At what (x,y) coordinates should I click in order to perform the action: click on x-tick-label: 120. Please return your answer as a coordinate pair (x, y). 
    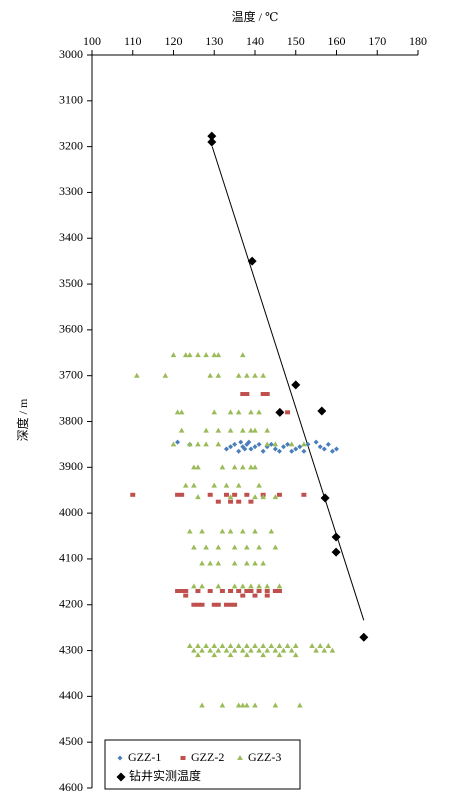
    Looking at the image, I should click on (174, 41).